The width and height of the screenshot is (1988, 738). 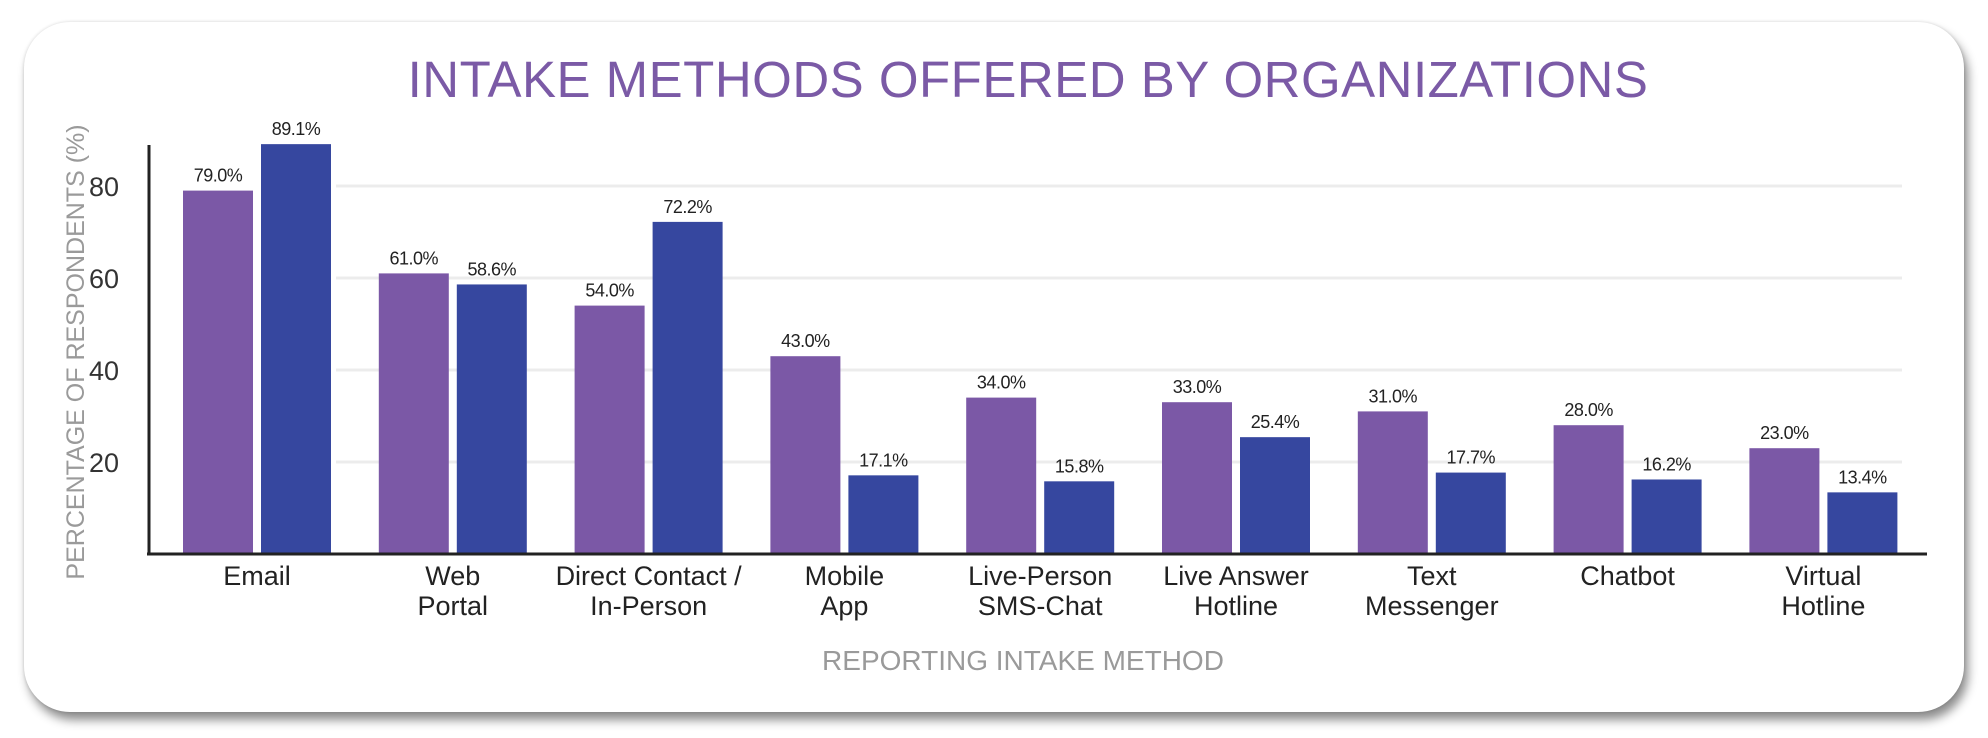 I want to click on y-tick-label: 80, so click(x=104, y=187).